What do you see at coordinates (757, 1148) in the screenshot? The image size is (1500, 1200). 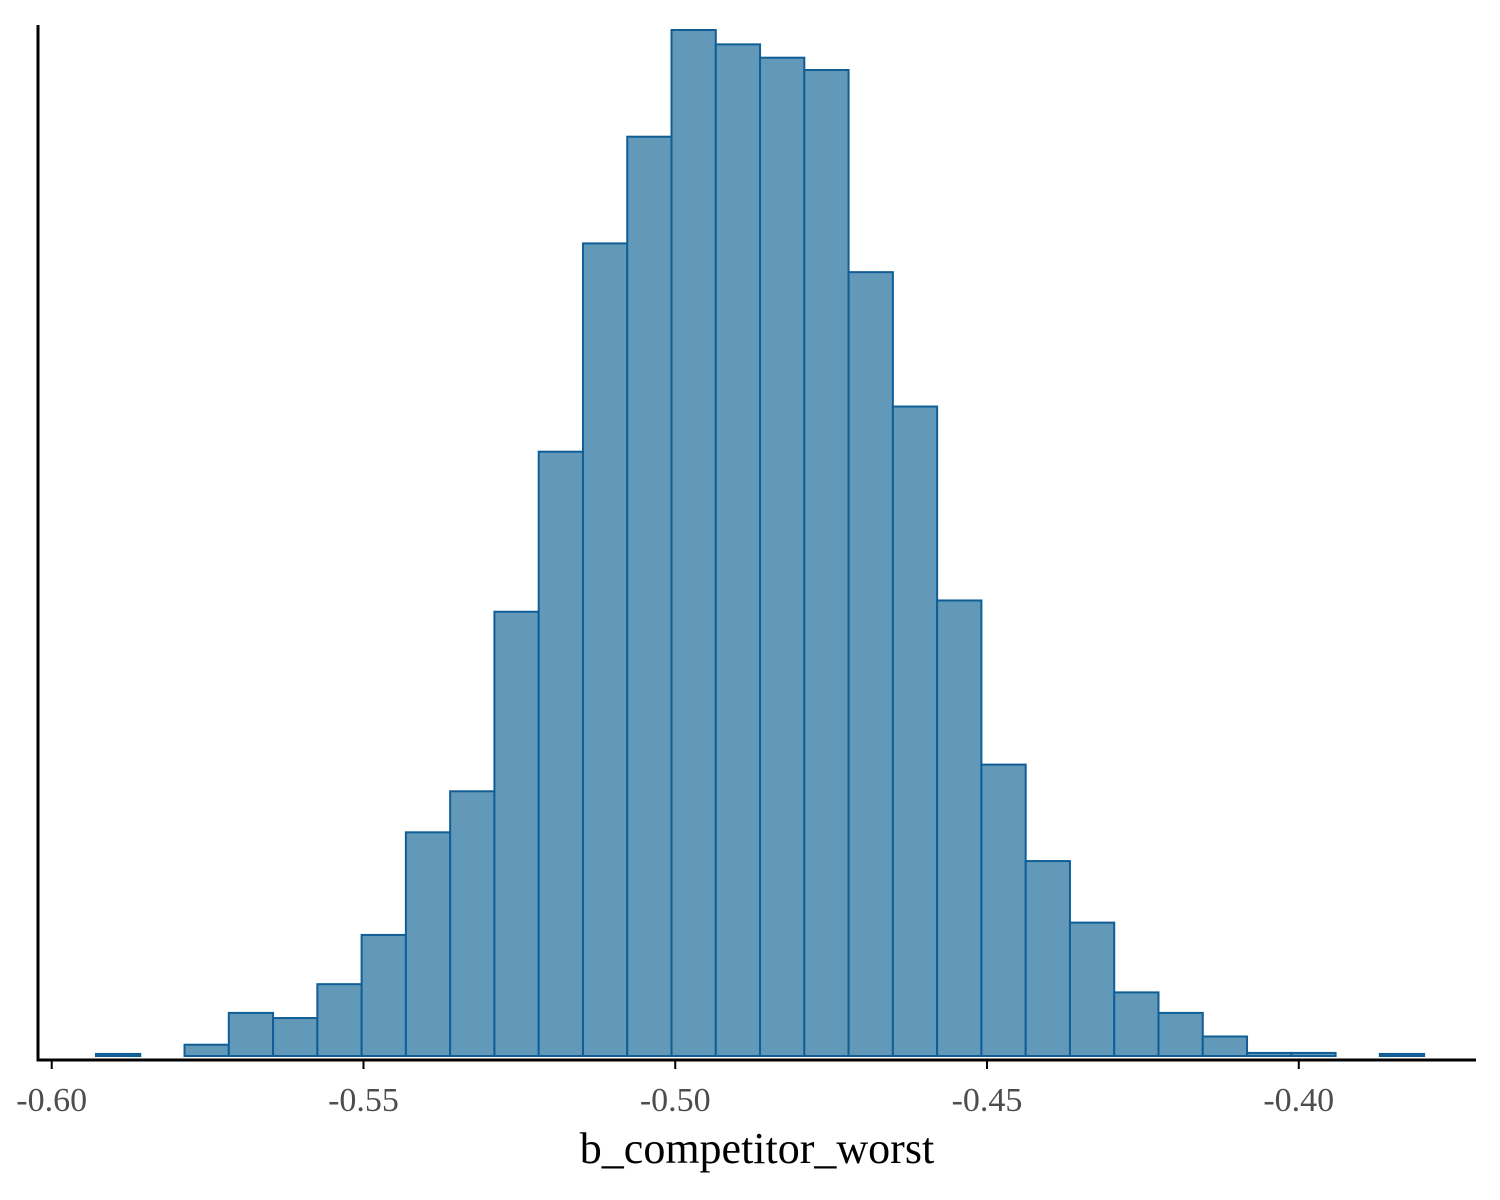 I see `x-axis-title: b_competitor_worst` at bounding box center [757, 1148].